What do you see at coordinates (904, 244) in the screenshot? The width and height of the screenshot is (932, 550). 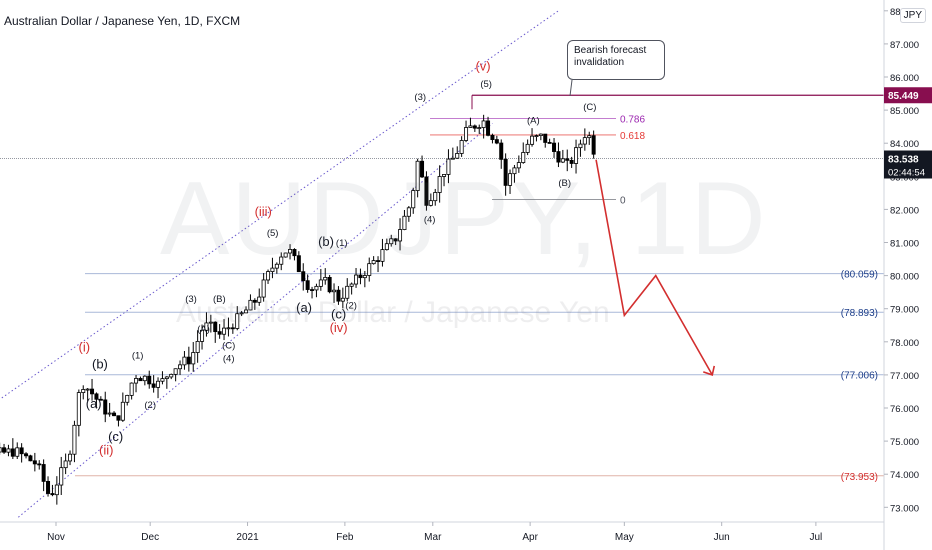 I see `y-tick-label: 81.000` at bounding box center [904, 244].